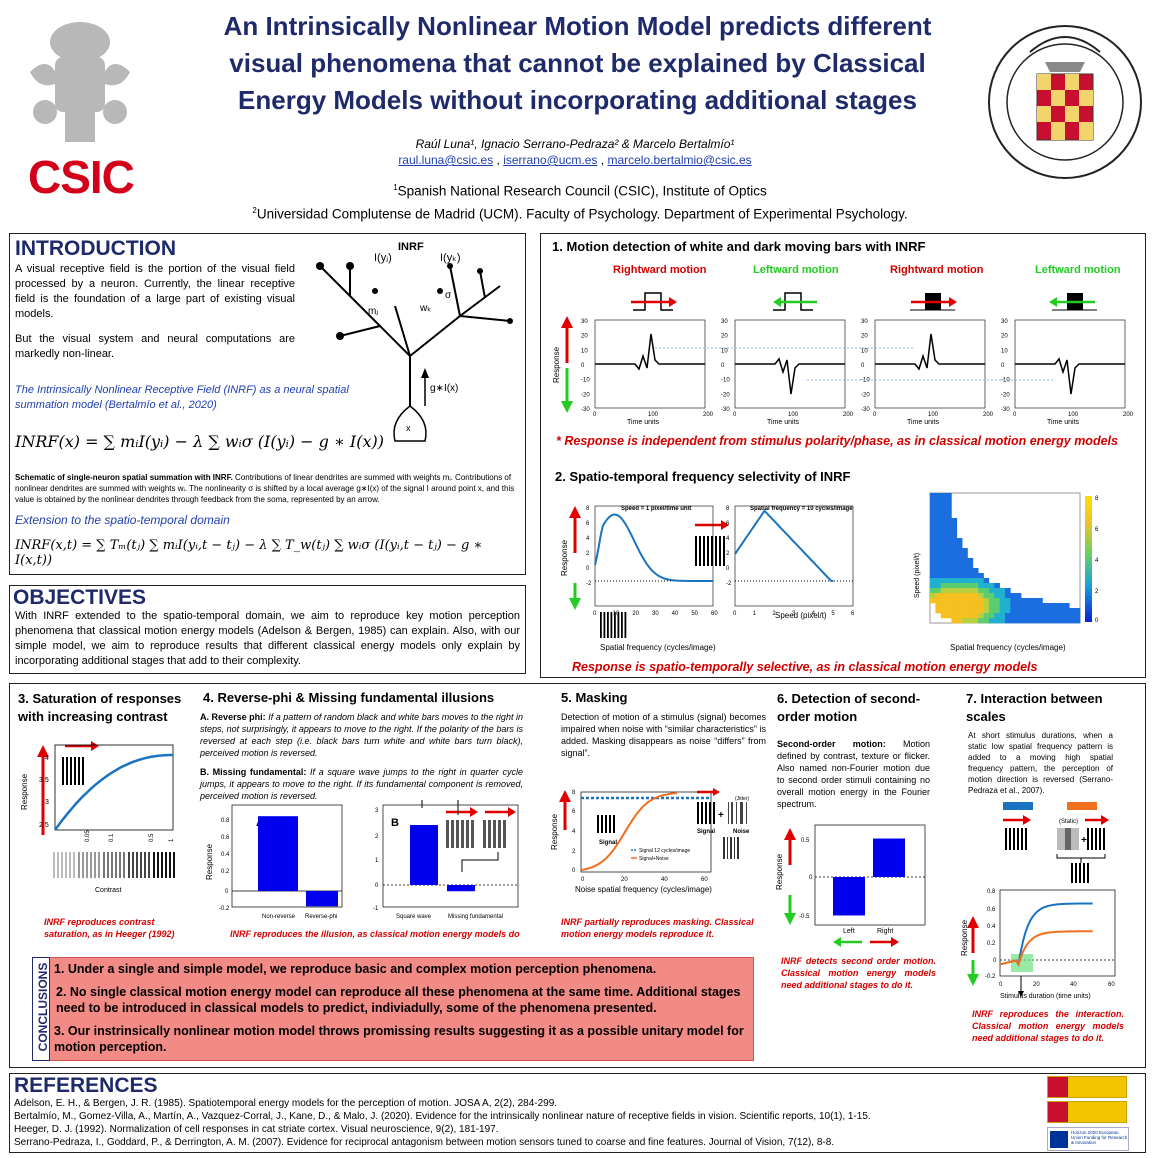 This screenshot has width=1155, height=1158. Describe the element at coordinates (1097, 530) in the screenshot. I see `cbar-tick: 6` at that location.